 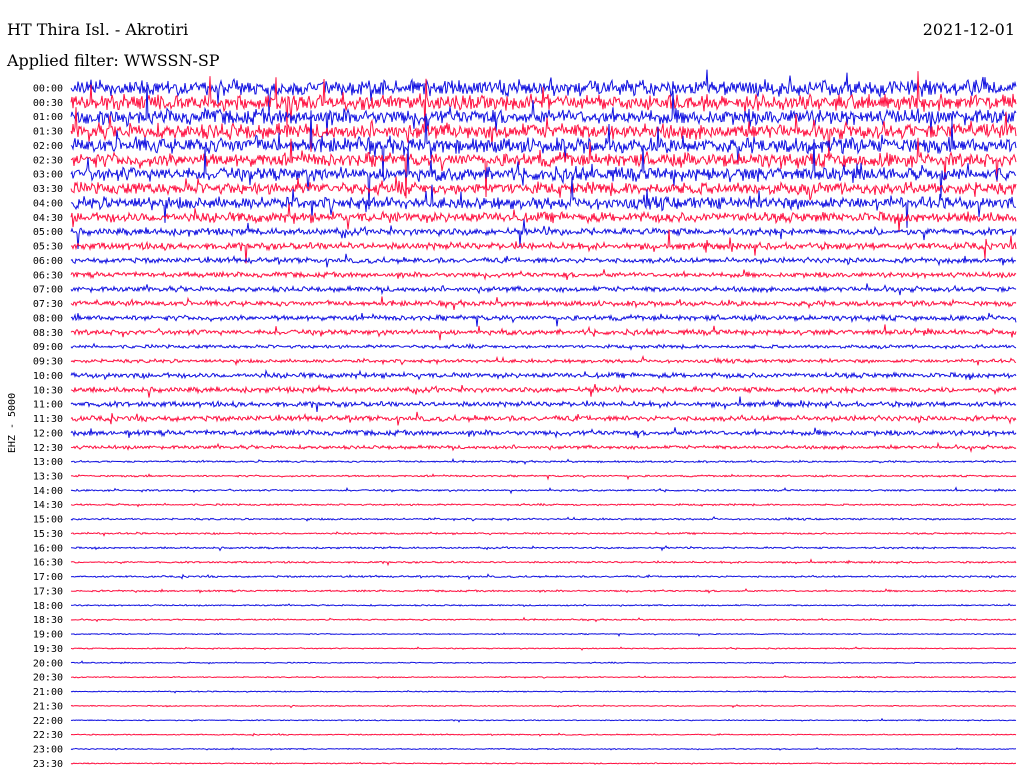 I want to click on row-time-label: 20:30, so click(x=48, y=678).